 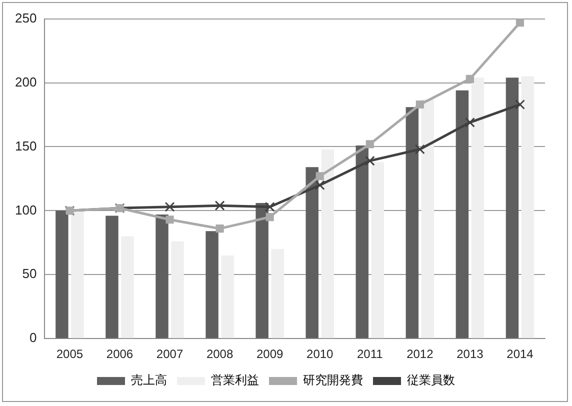 What do you see at coordinates (170, 354) in the screenshot?
I see `x-tick-label: 2007` at bounding box center [170, 354].